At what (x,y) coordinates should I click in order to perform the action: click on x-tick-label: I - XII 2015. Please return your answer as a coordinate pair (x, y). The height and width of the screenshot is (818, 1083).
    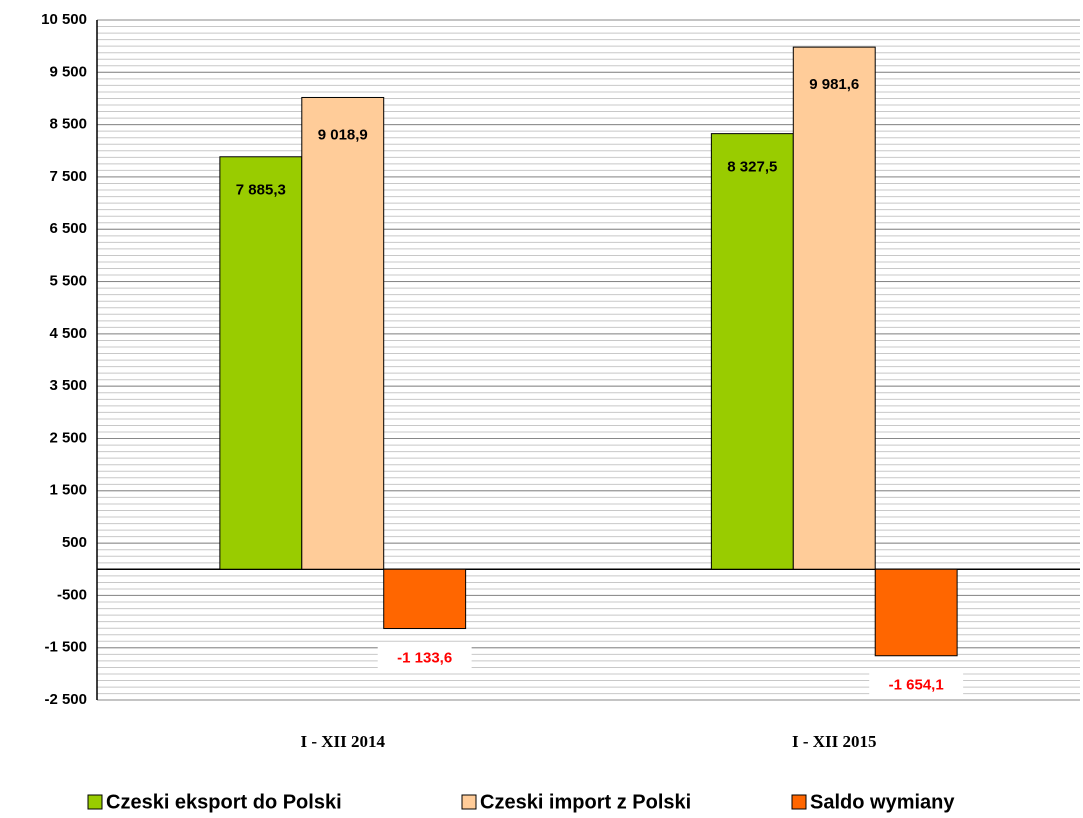
    Looking at the image, I should click on (834, 741).